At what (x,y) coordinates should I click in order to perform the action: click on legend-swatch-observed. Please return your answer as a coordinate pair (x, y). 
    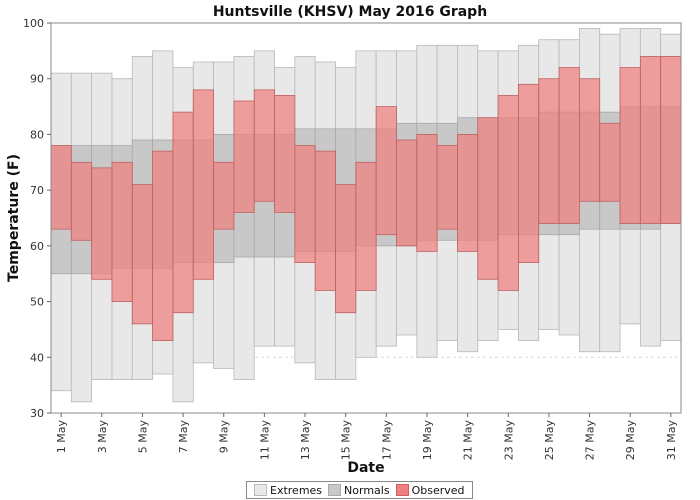
    Looking at the image, I should click on (402, 490).